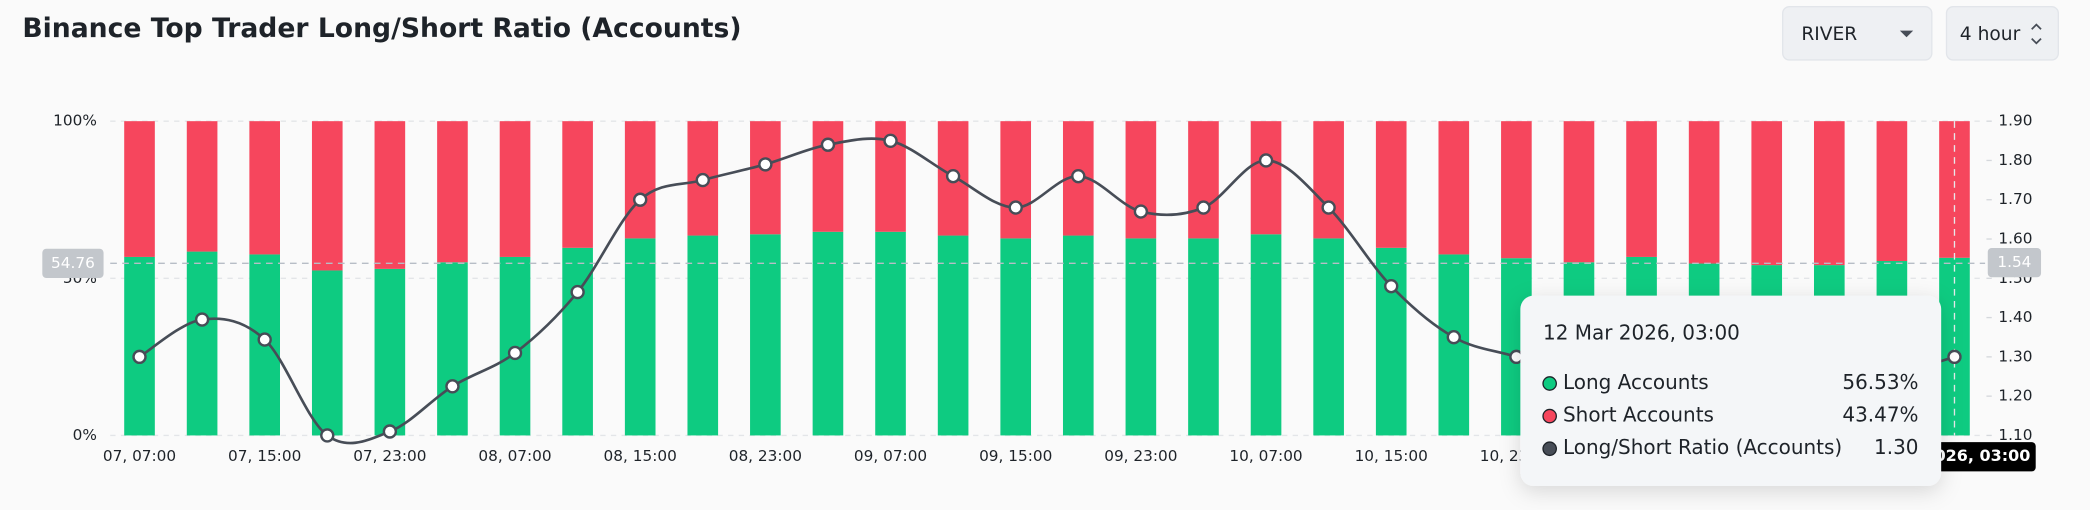 The height and width of the screenshot is (510, 2090). Describe the element at coordinates (1015, 456) in the screenshot. I see `x-tick-label: 09, 15:00` at that location.